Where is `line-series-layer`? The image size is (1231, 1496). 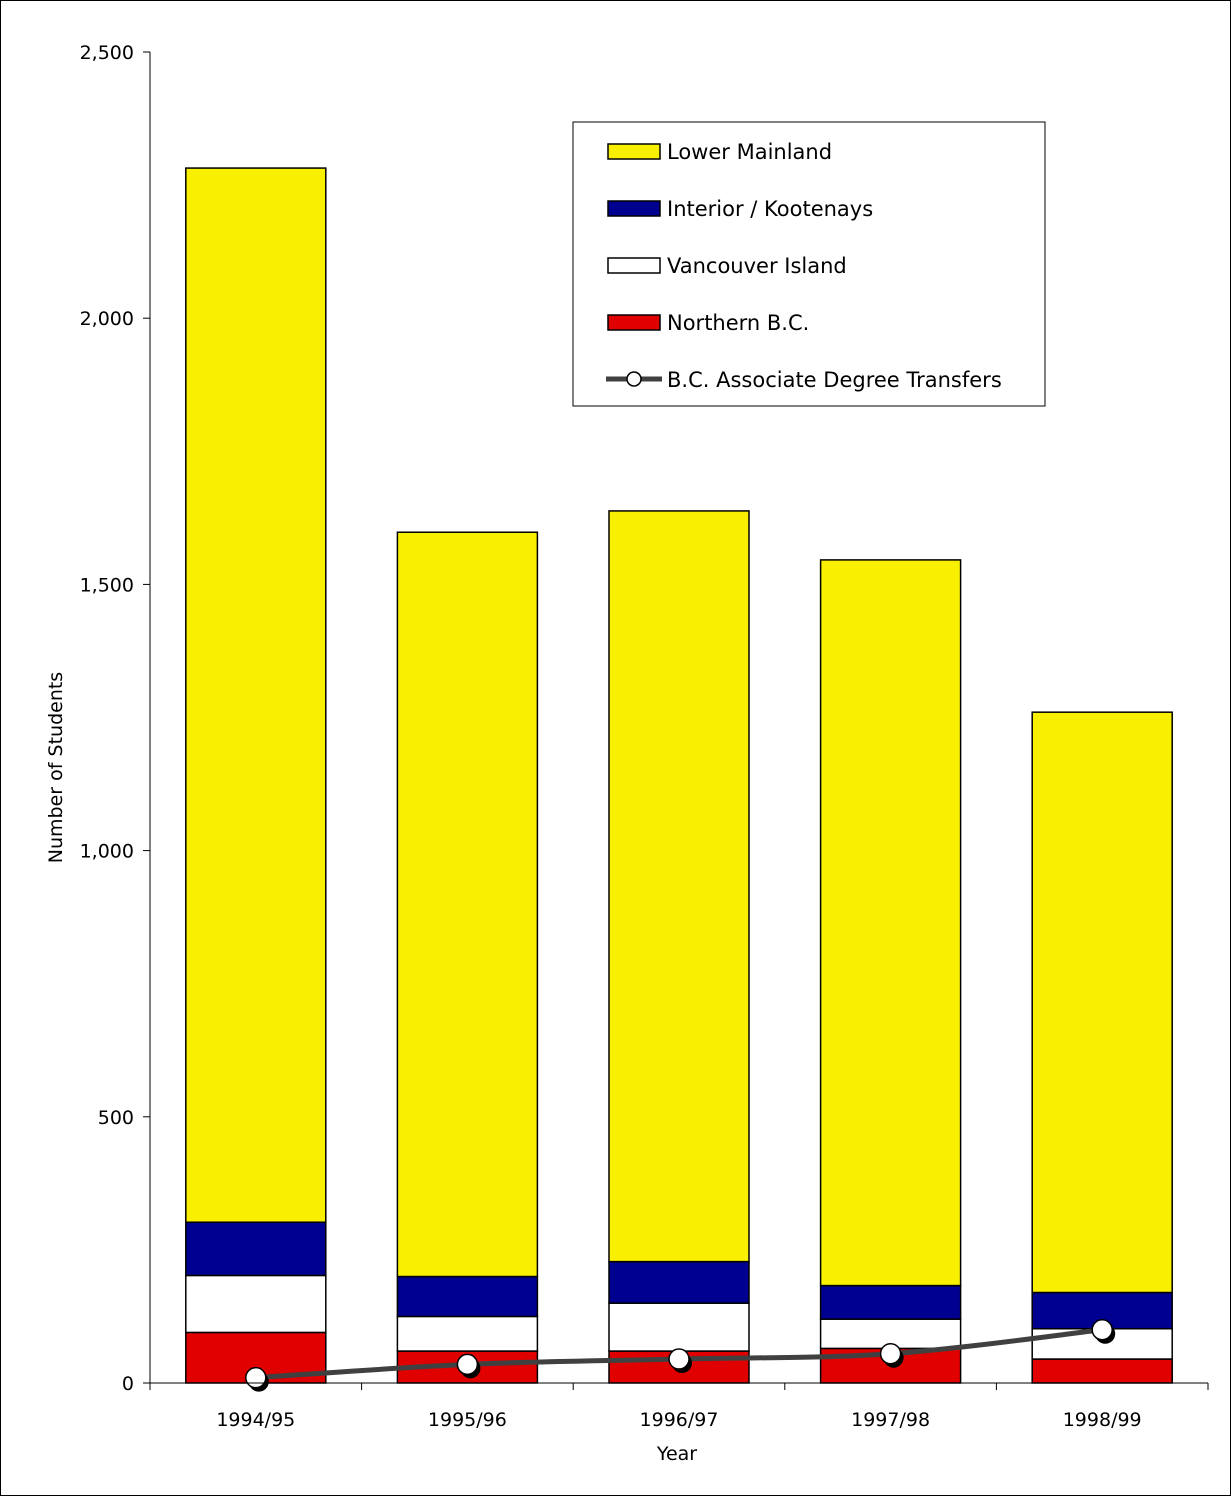 line-series-layer is located at coordinates (680, 1355).